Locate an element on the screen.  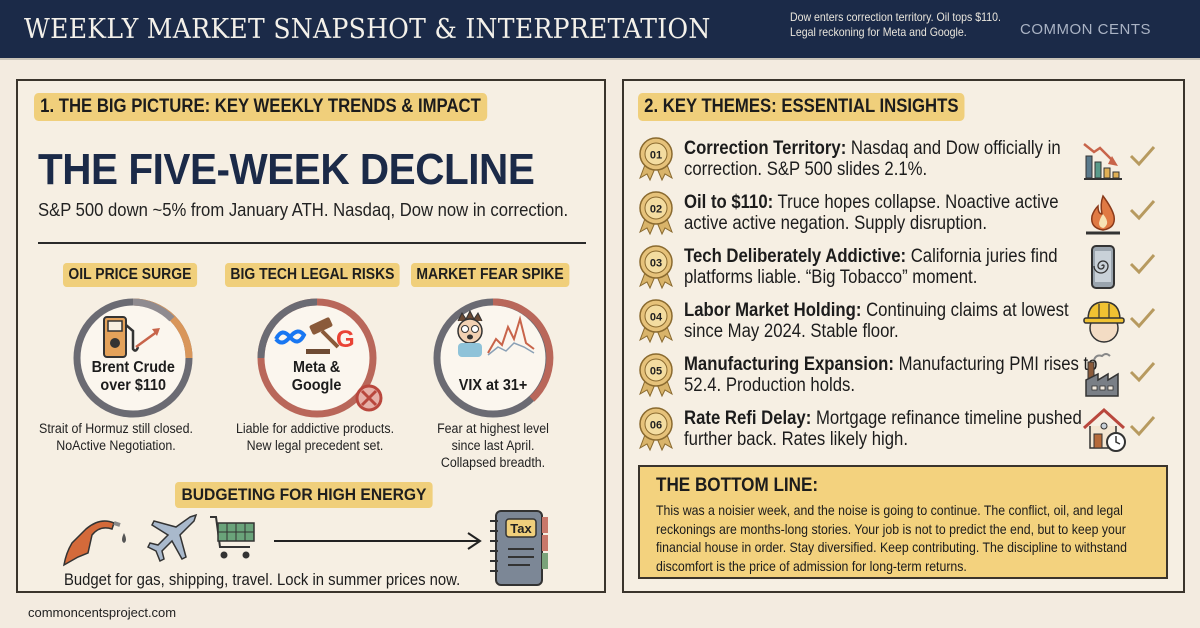
trend-label-oil: OIL PRICE SURGE is located at coordinates (130, 275).